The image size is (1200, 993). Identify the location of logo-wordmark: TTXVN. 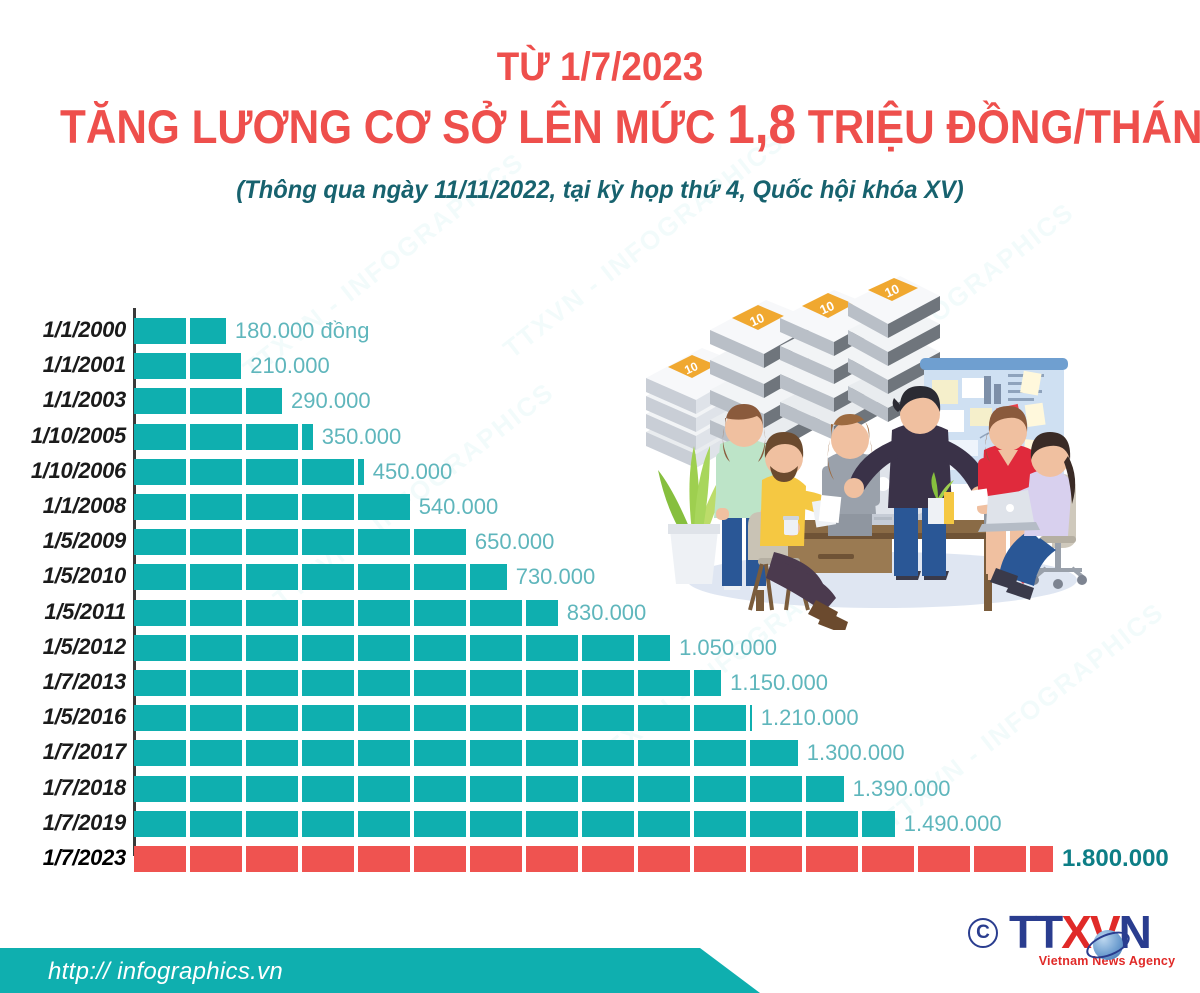
(1099, 932).